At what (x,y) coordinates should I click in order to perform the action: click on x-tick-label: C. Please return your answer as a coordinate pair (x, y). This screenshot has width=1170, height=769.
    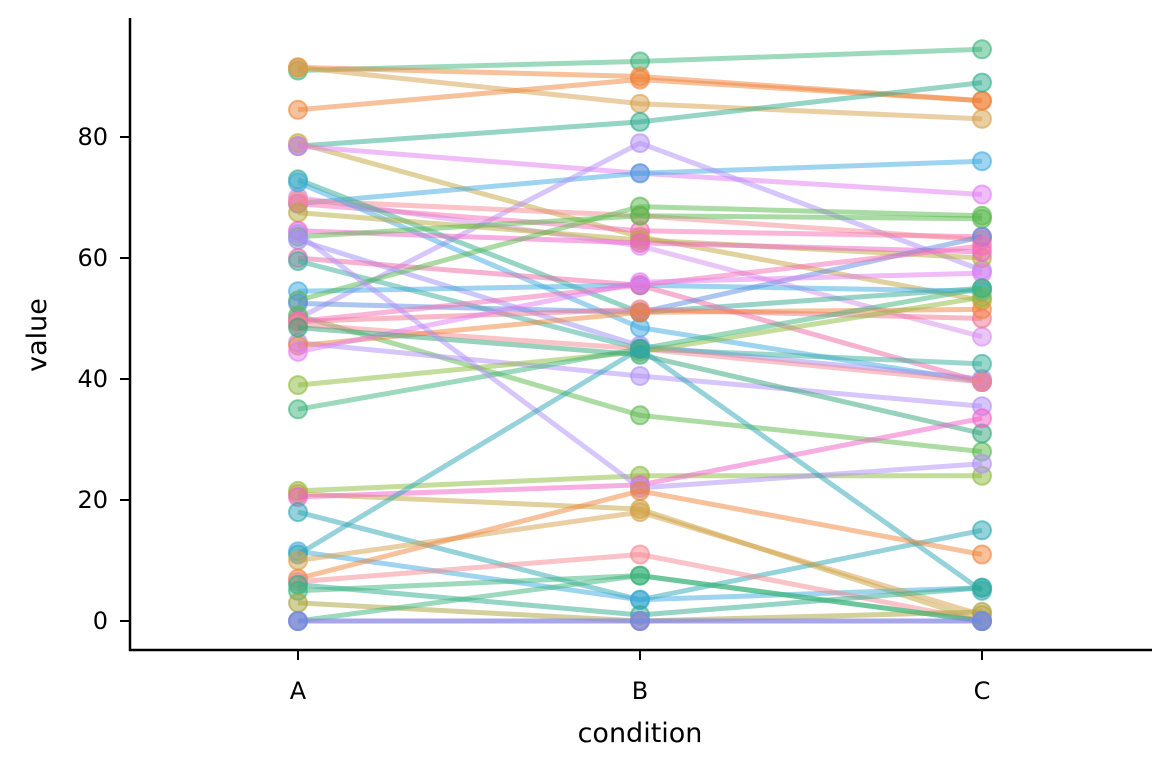
    Looking at the image, I should click on (982, 691).